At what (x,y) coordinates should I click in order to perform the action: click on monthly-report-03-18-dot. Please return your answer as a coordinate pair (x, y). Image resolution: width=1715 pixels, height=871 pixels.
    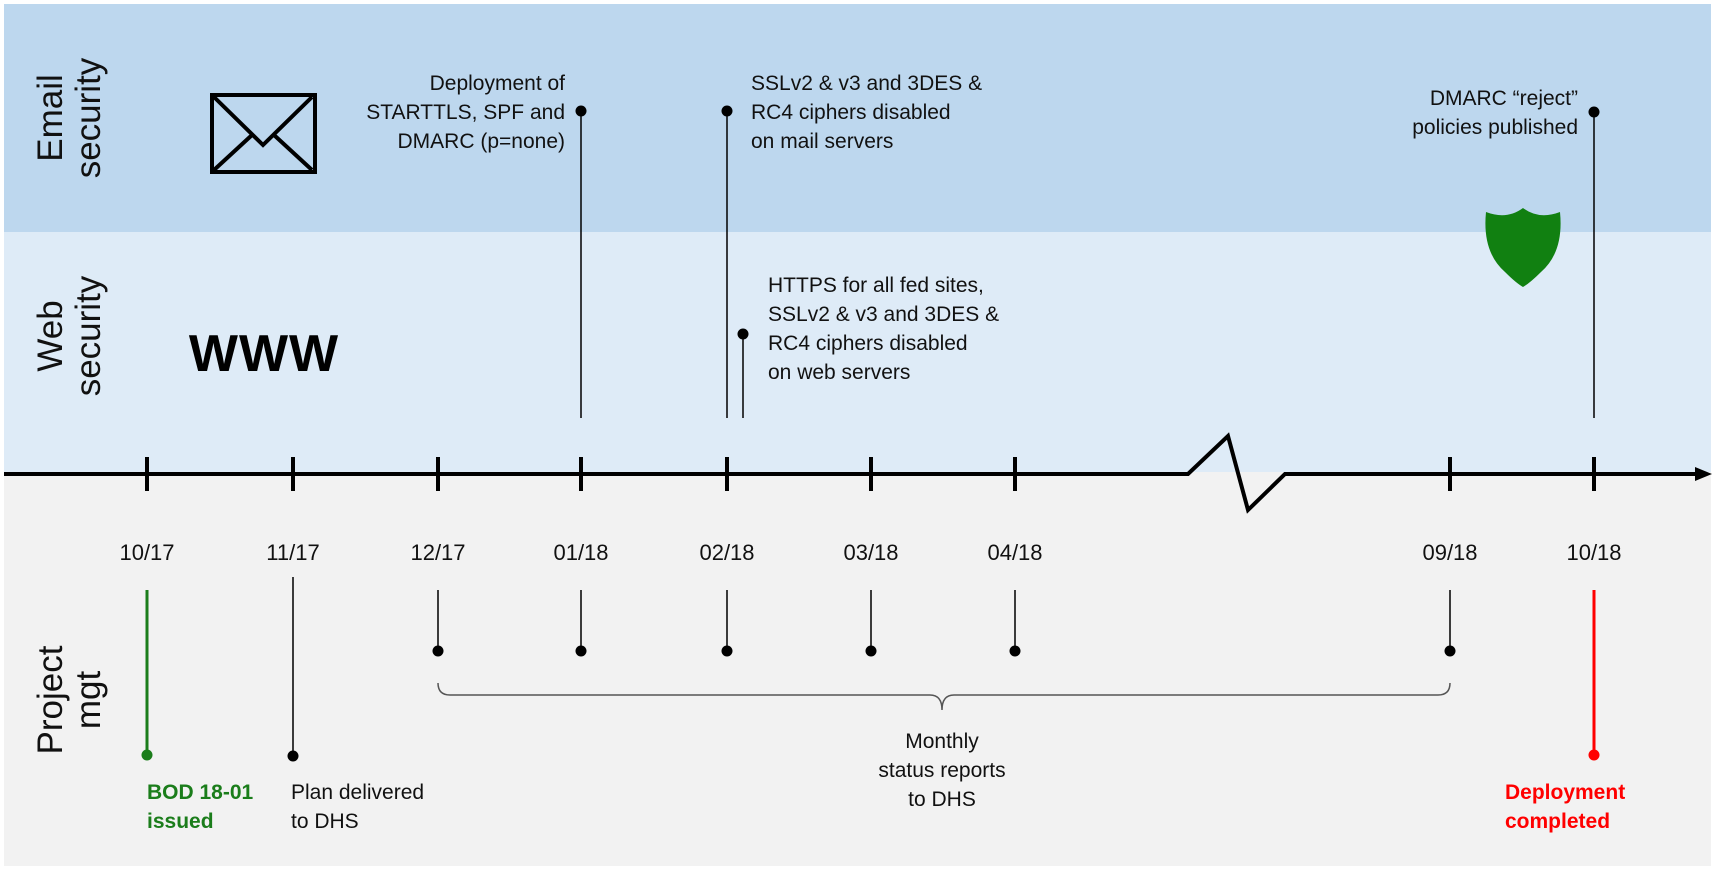
    Looking at the image, I should click on (871, 651).